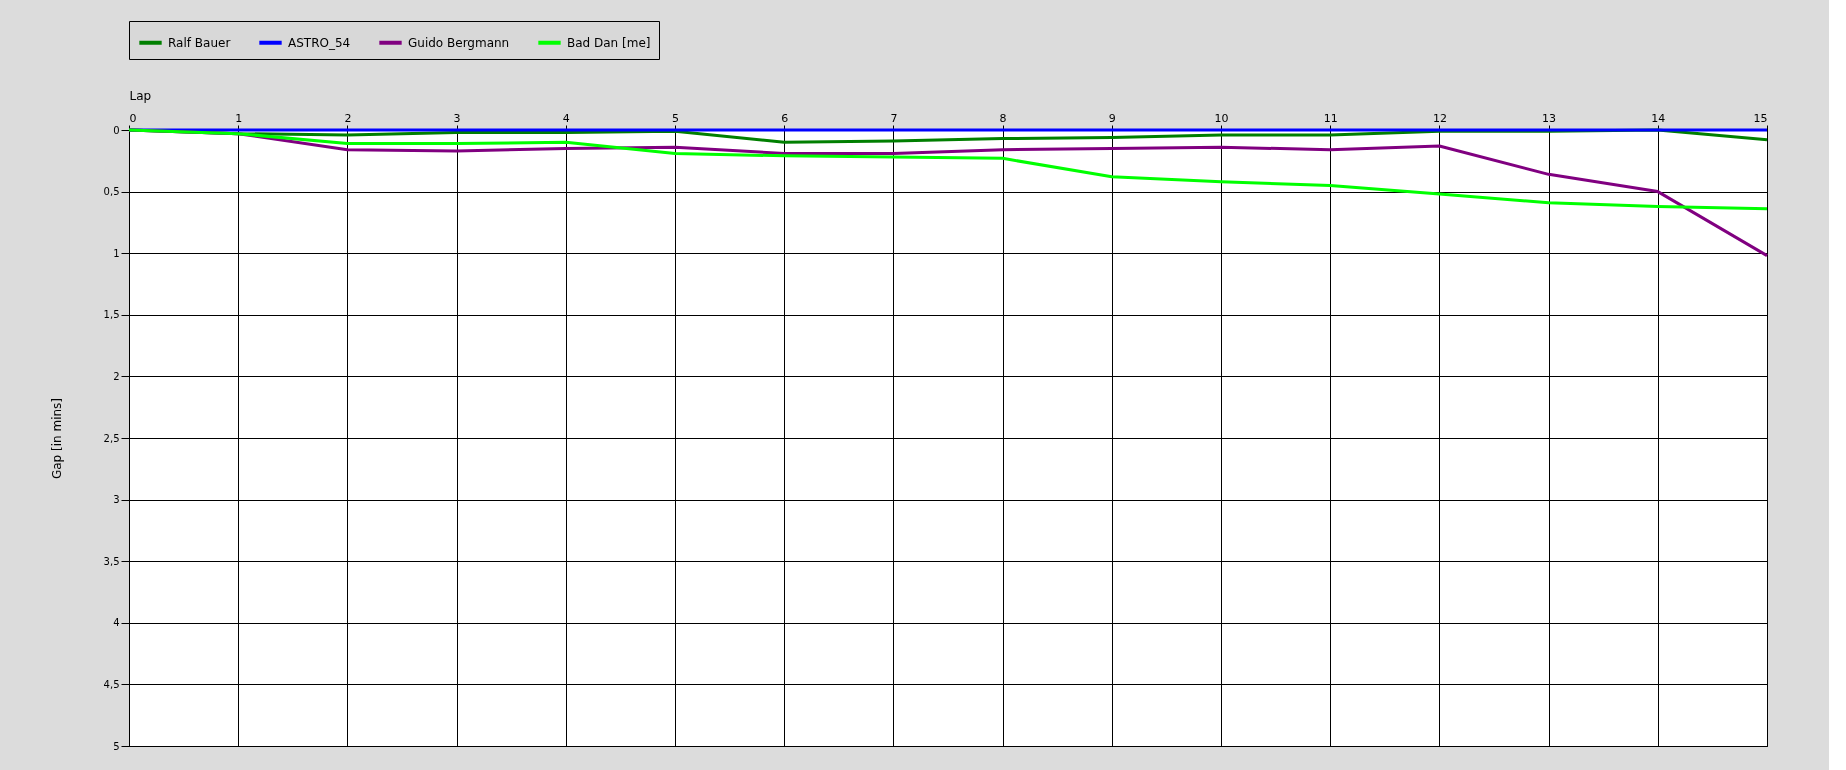  What do you see at coordinates (675, 118) in the screenshot?
I see `x-tick-label: 5` at bounding box center [675, 118].